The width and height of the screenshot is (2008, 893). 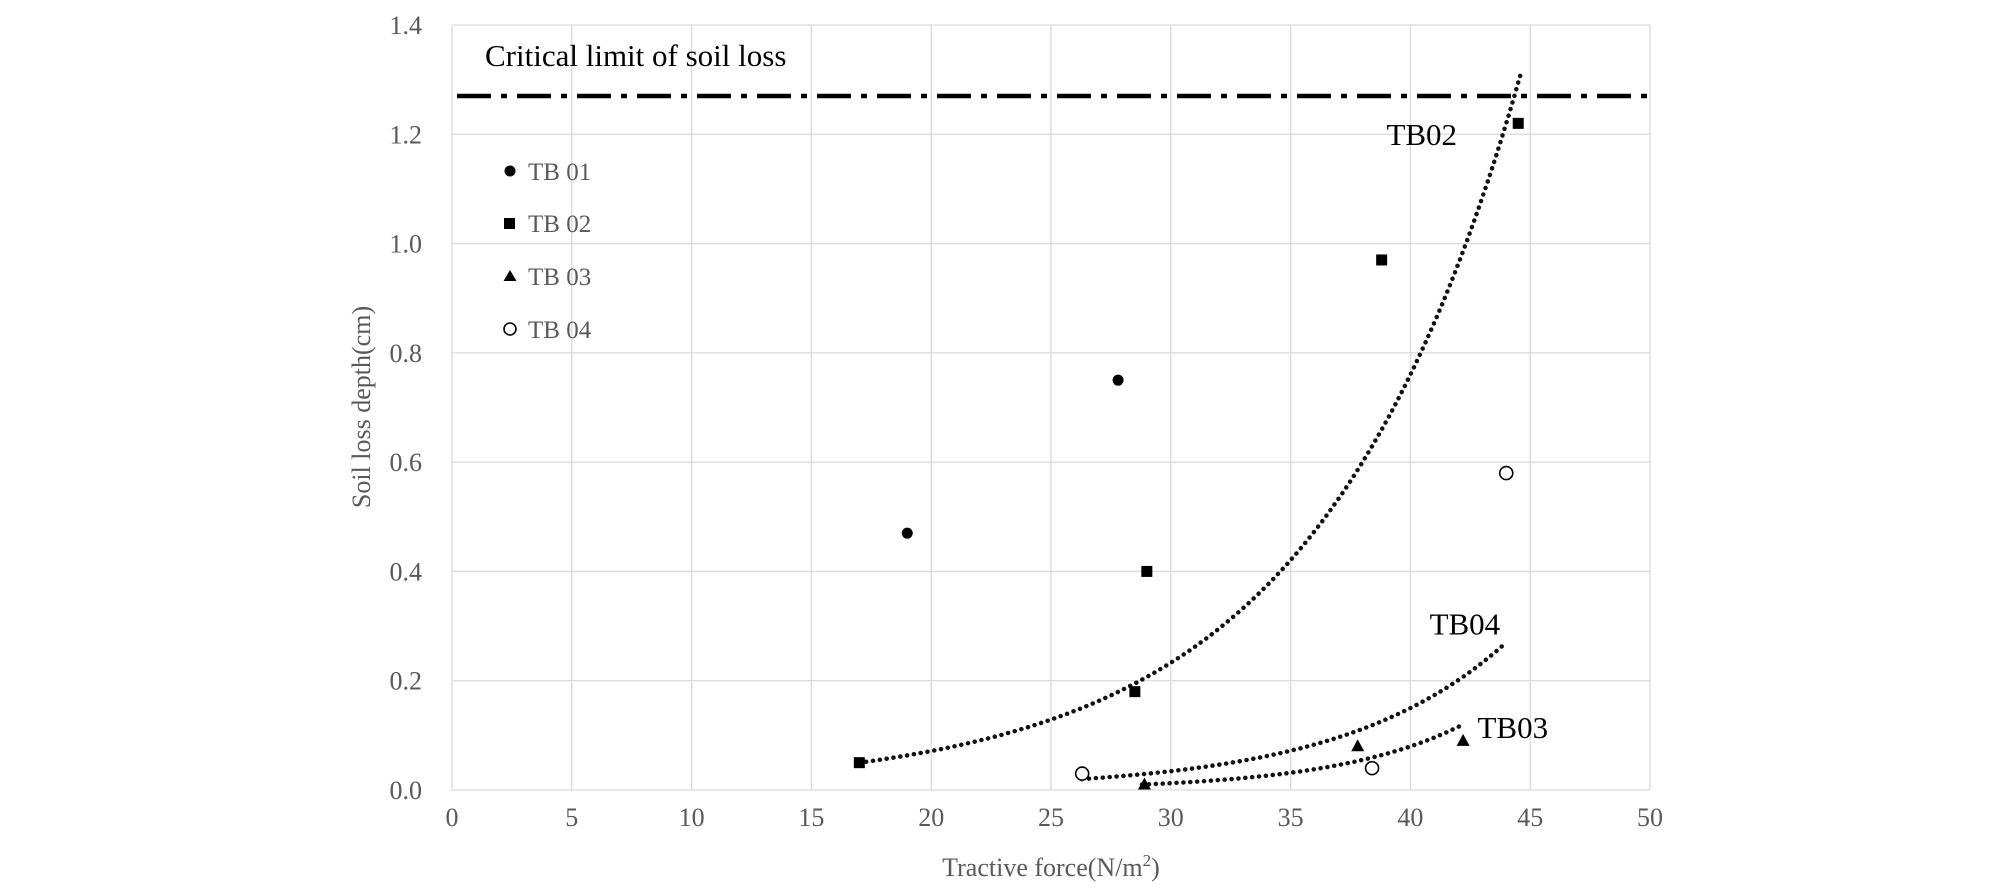 What do you see at coordinates (559, 277) in the screenshot?
I see `legend-label-tb03: TB 03` at bounding box center [559, 277].